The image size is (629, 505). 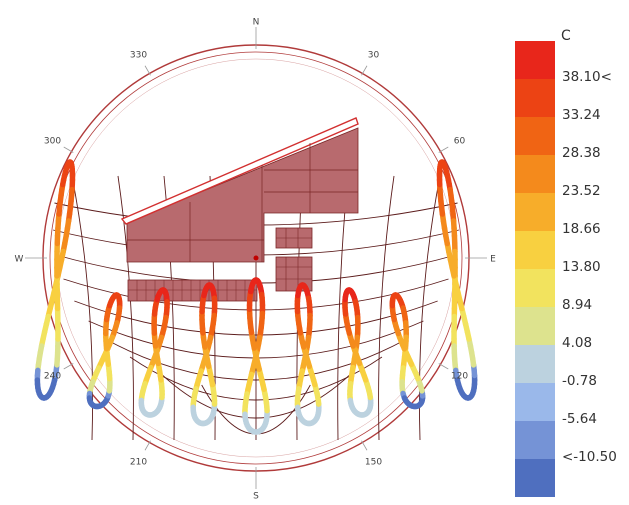 I want to click on compass-degree-label: 30, so click(x=374, y=55).